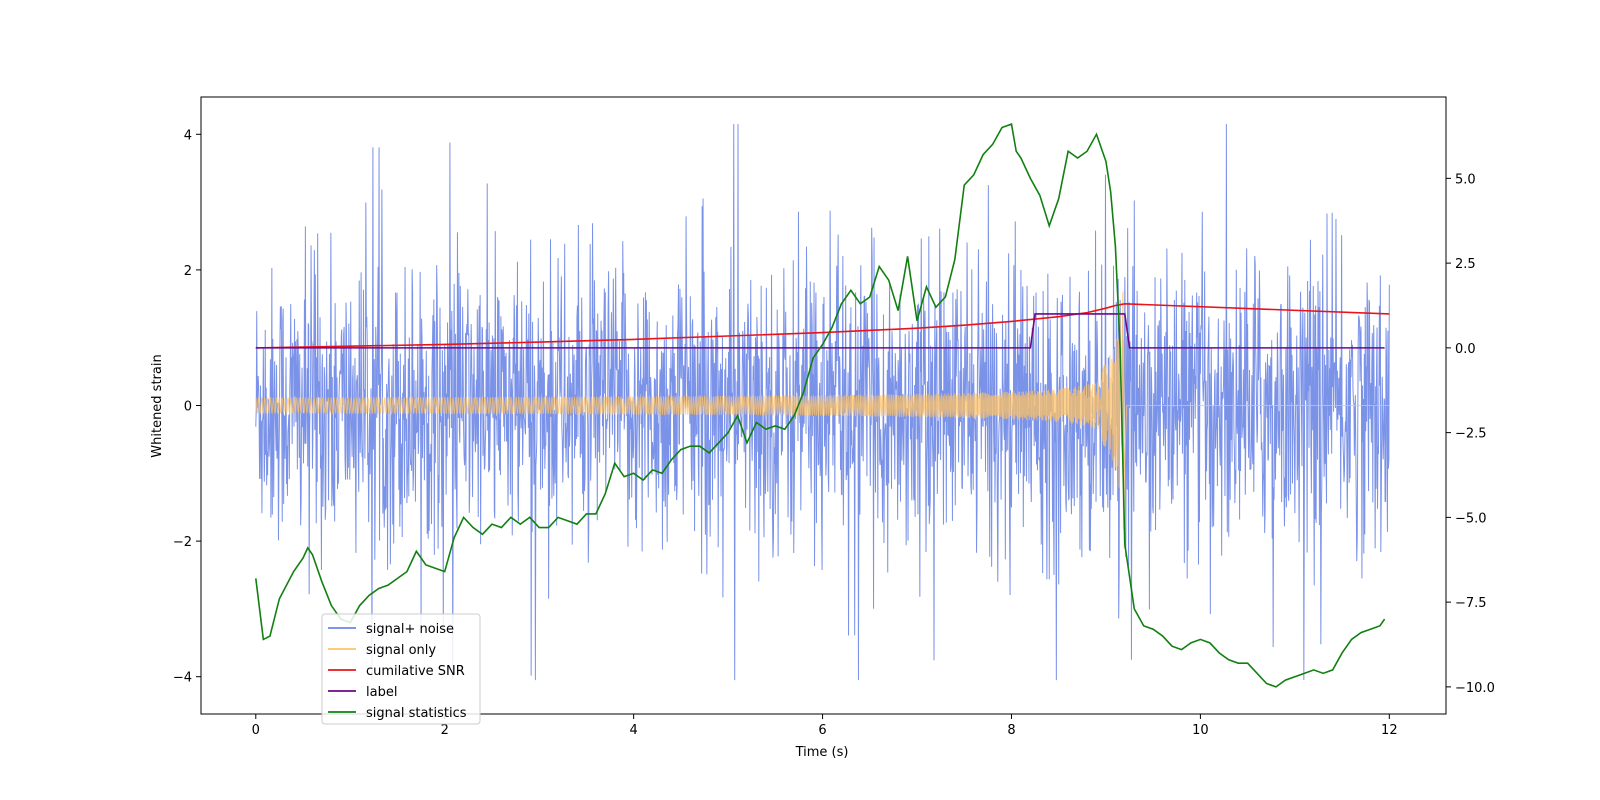 This screenshot has width=1600, height=800. I want to click on y2-tick-label: 5.0, so click(1465, 179).